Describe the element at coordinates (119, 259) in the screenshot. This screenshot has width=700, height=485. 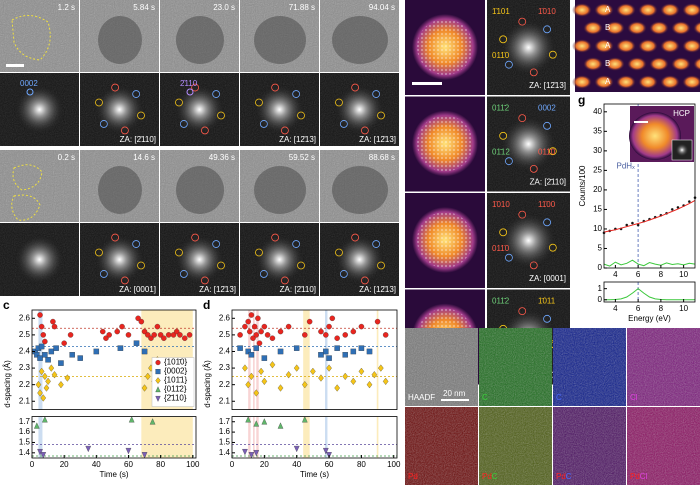
I see `fft-center` at that location.